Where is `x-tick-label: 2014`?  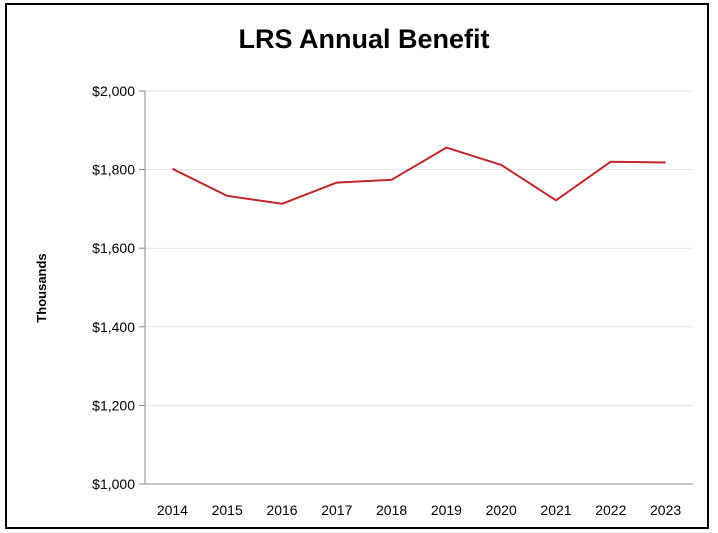 x-tick-label: 2014 is located at coordinates (172, 510).